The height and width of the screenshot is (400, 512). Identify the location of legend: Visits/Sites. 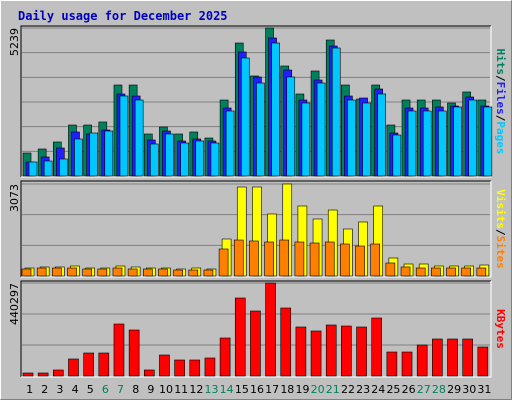
(500, 229).